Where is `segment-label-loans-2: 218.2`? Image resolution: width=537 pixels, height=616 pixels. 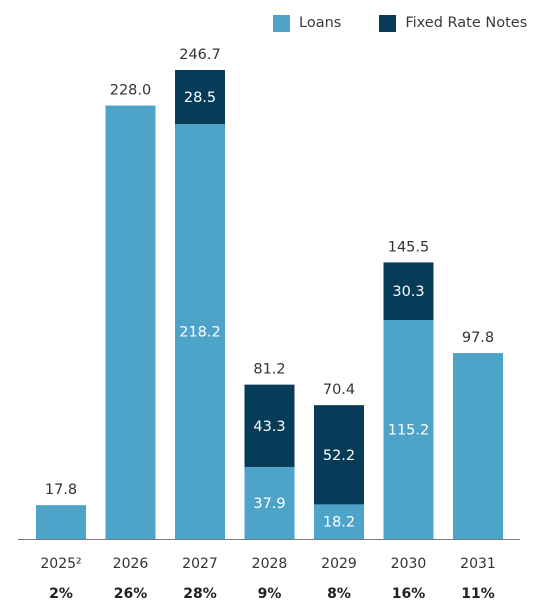
segment-label-loans-2: 218.2 is located at coordinates (200, 333).